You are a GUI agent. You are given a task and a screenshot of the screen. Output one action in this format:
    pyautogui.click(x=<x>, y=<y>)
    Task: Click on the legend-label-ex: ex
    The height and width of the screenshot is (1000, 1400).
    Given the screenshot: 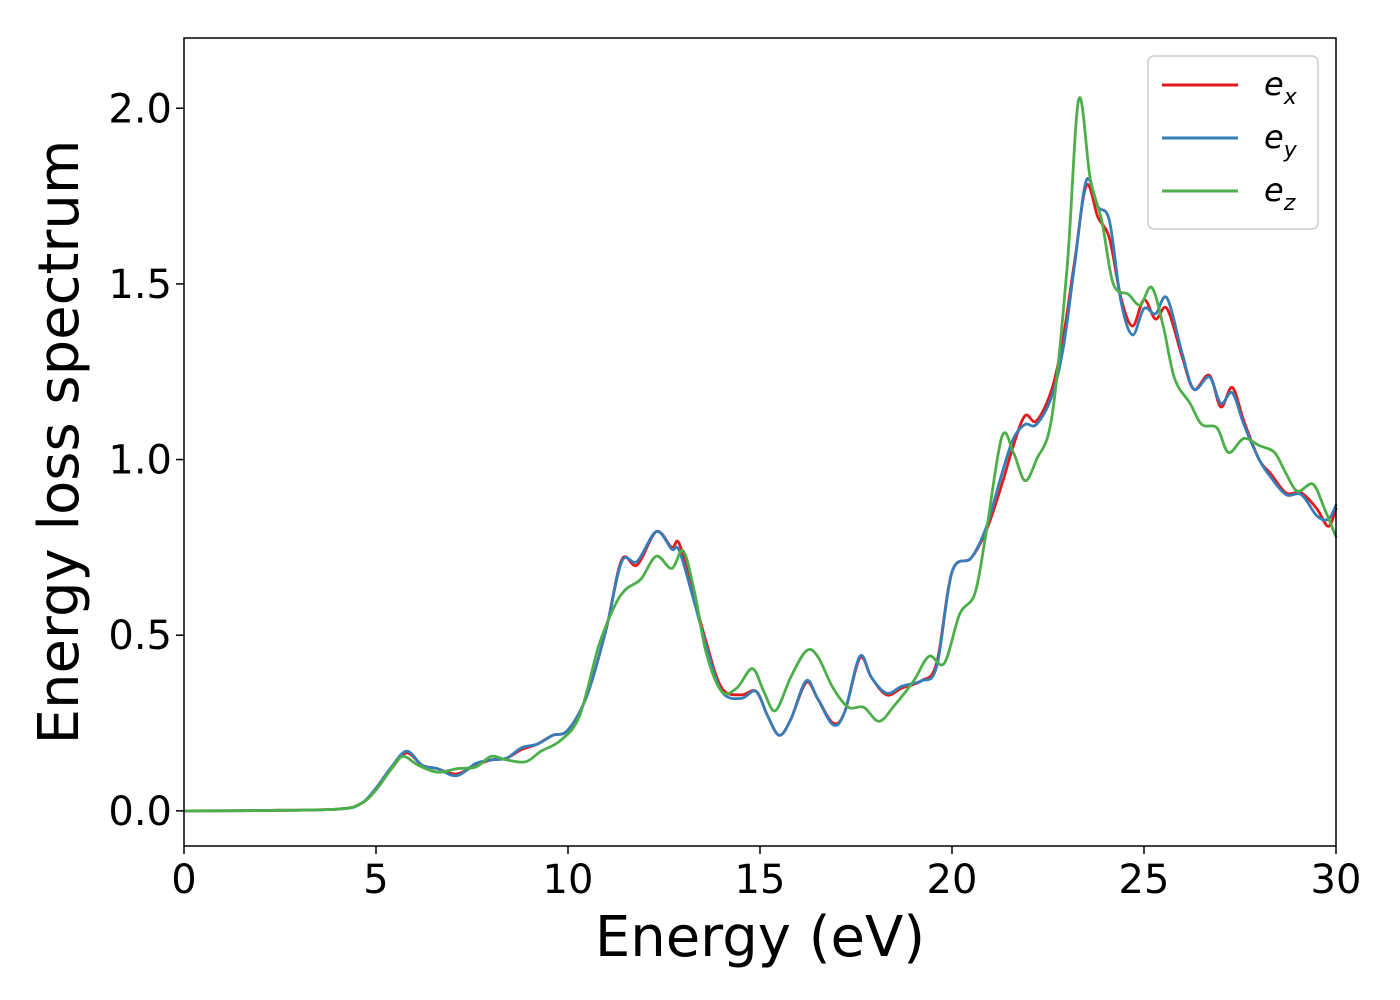 What is the action you would take?
    pyautogui.click(x=1281, y=87)
    